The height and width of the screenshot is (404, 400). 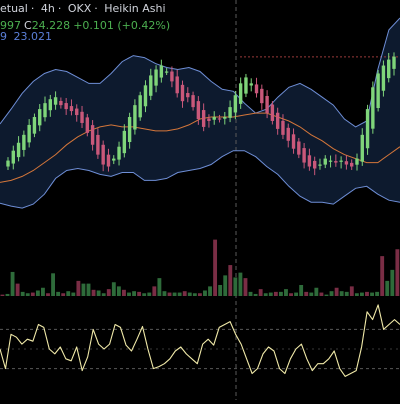 What do you see at coordinates (33, 36) in the screenshot?
I see `bb-value: 23.021` at bounding box center [33, 36].